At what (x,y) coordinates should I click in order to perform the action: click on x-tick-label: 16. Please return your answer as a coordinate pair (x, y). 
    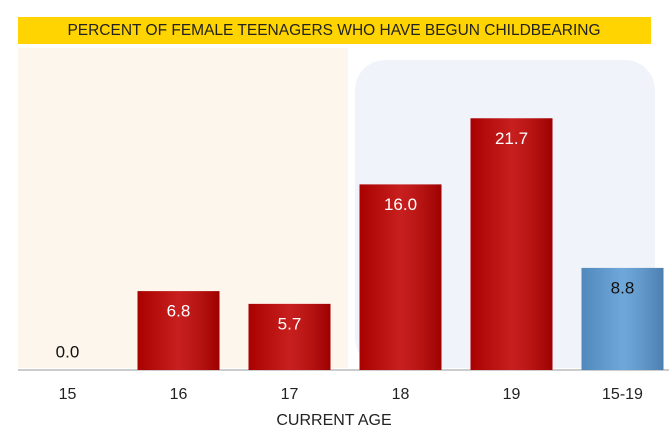
    Looking at the image, I should click on (179, 394).